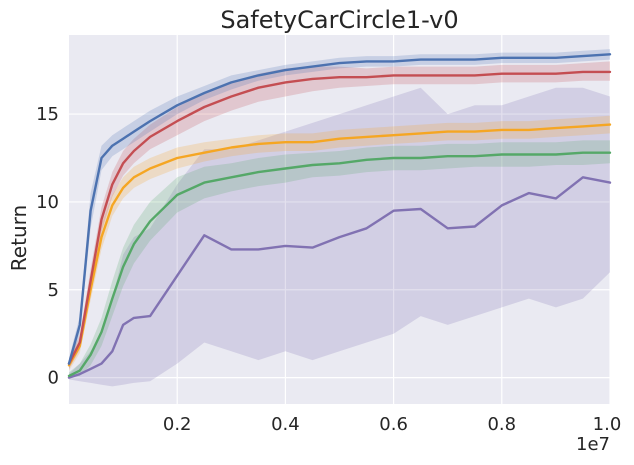 The width and height of the screenshot is (634, 465). What do you see at coordinates (53, 378) in the screenshot?
I see `y-tick-label: 0` at bounding box center [53, 378].